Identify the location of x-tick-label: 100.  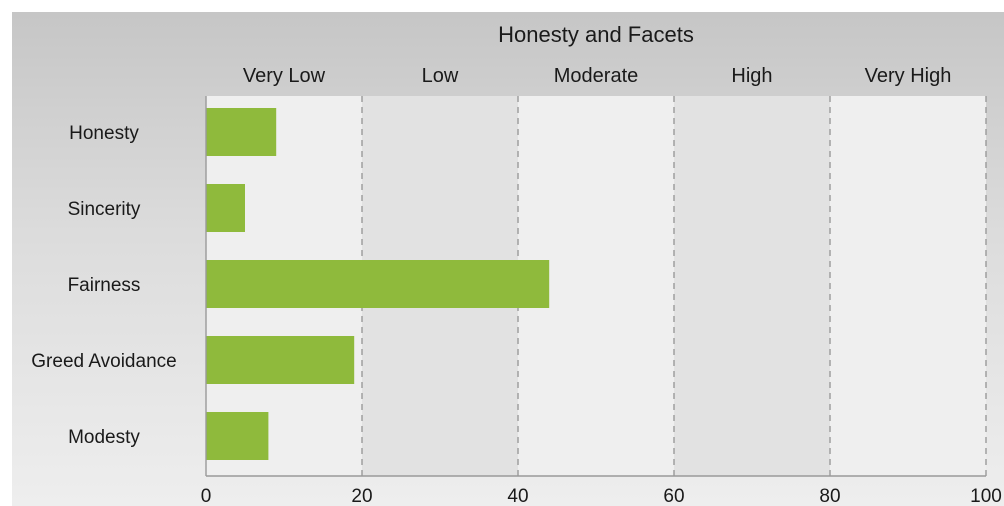
(986, 496).